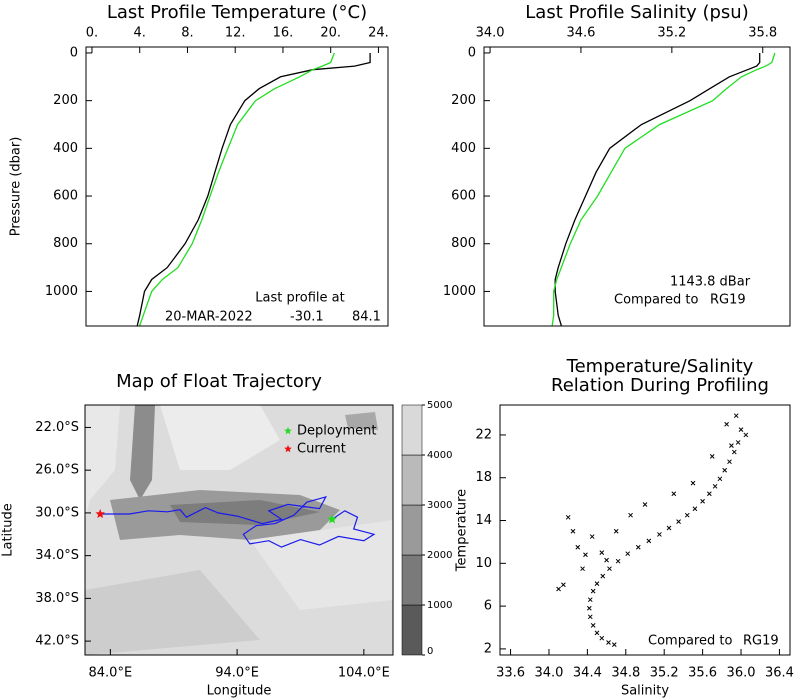  Describe the element at coordinates (580, 33) in the screenshot. I see `x-tick-label: 34.6` at that location.